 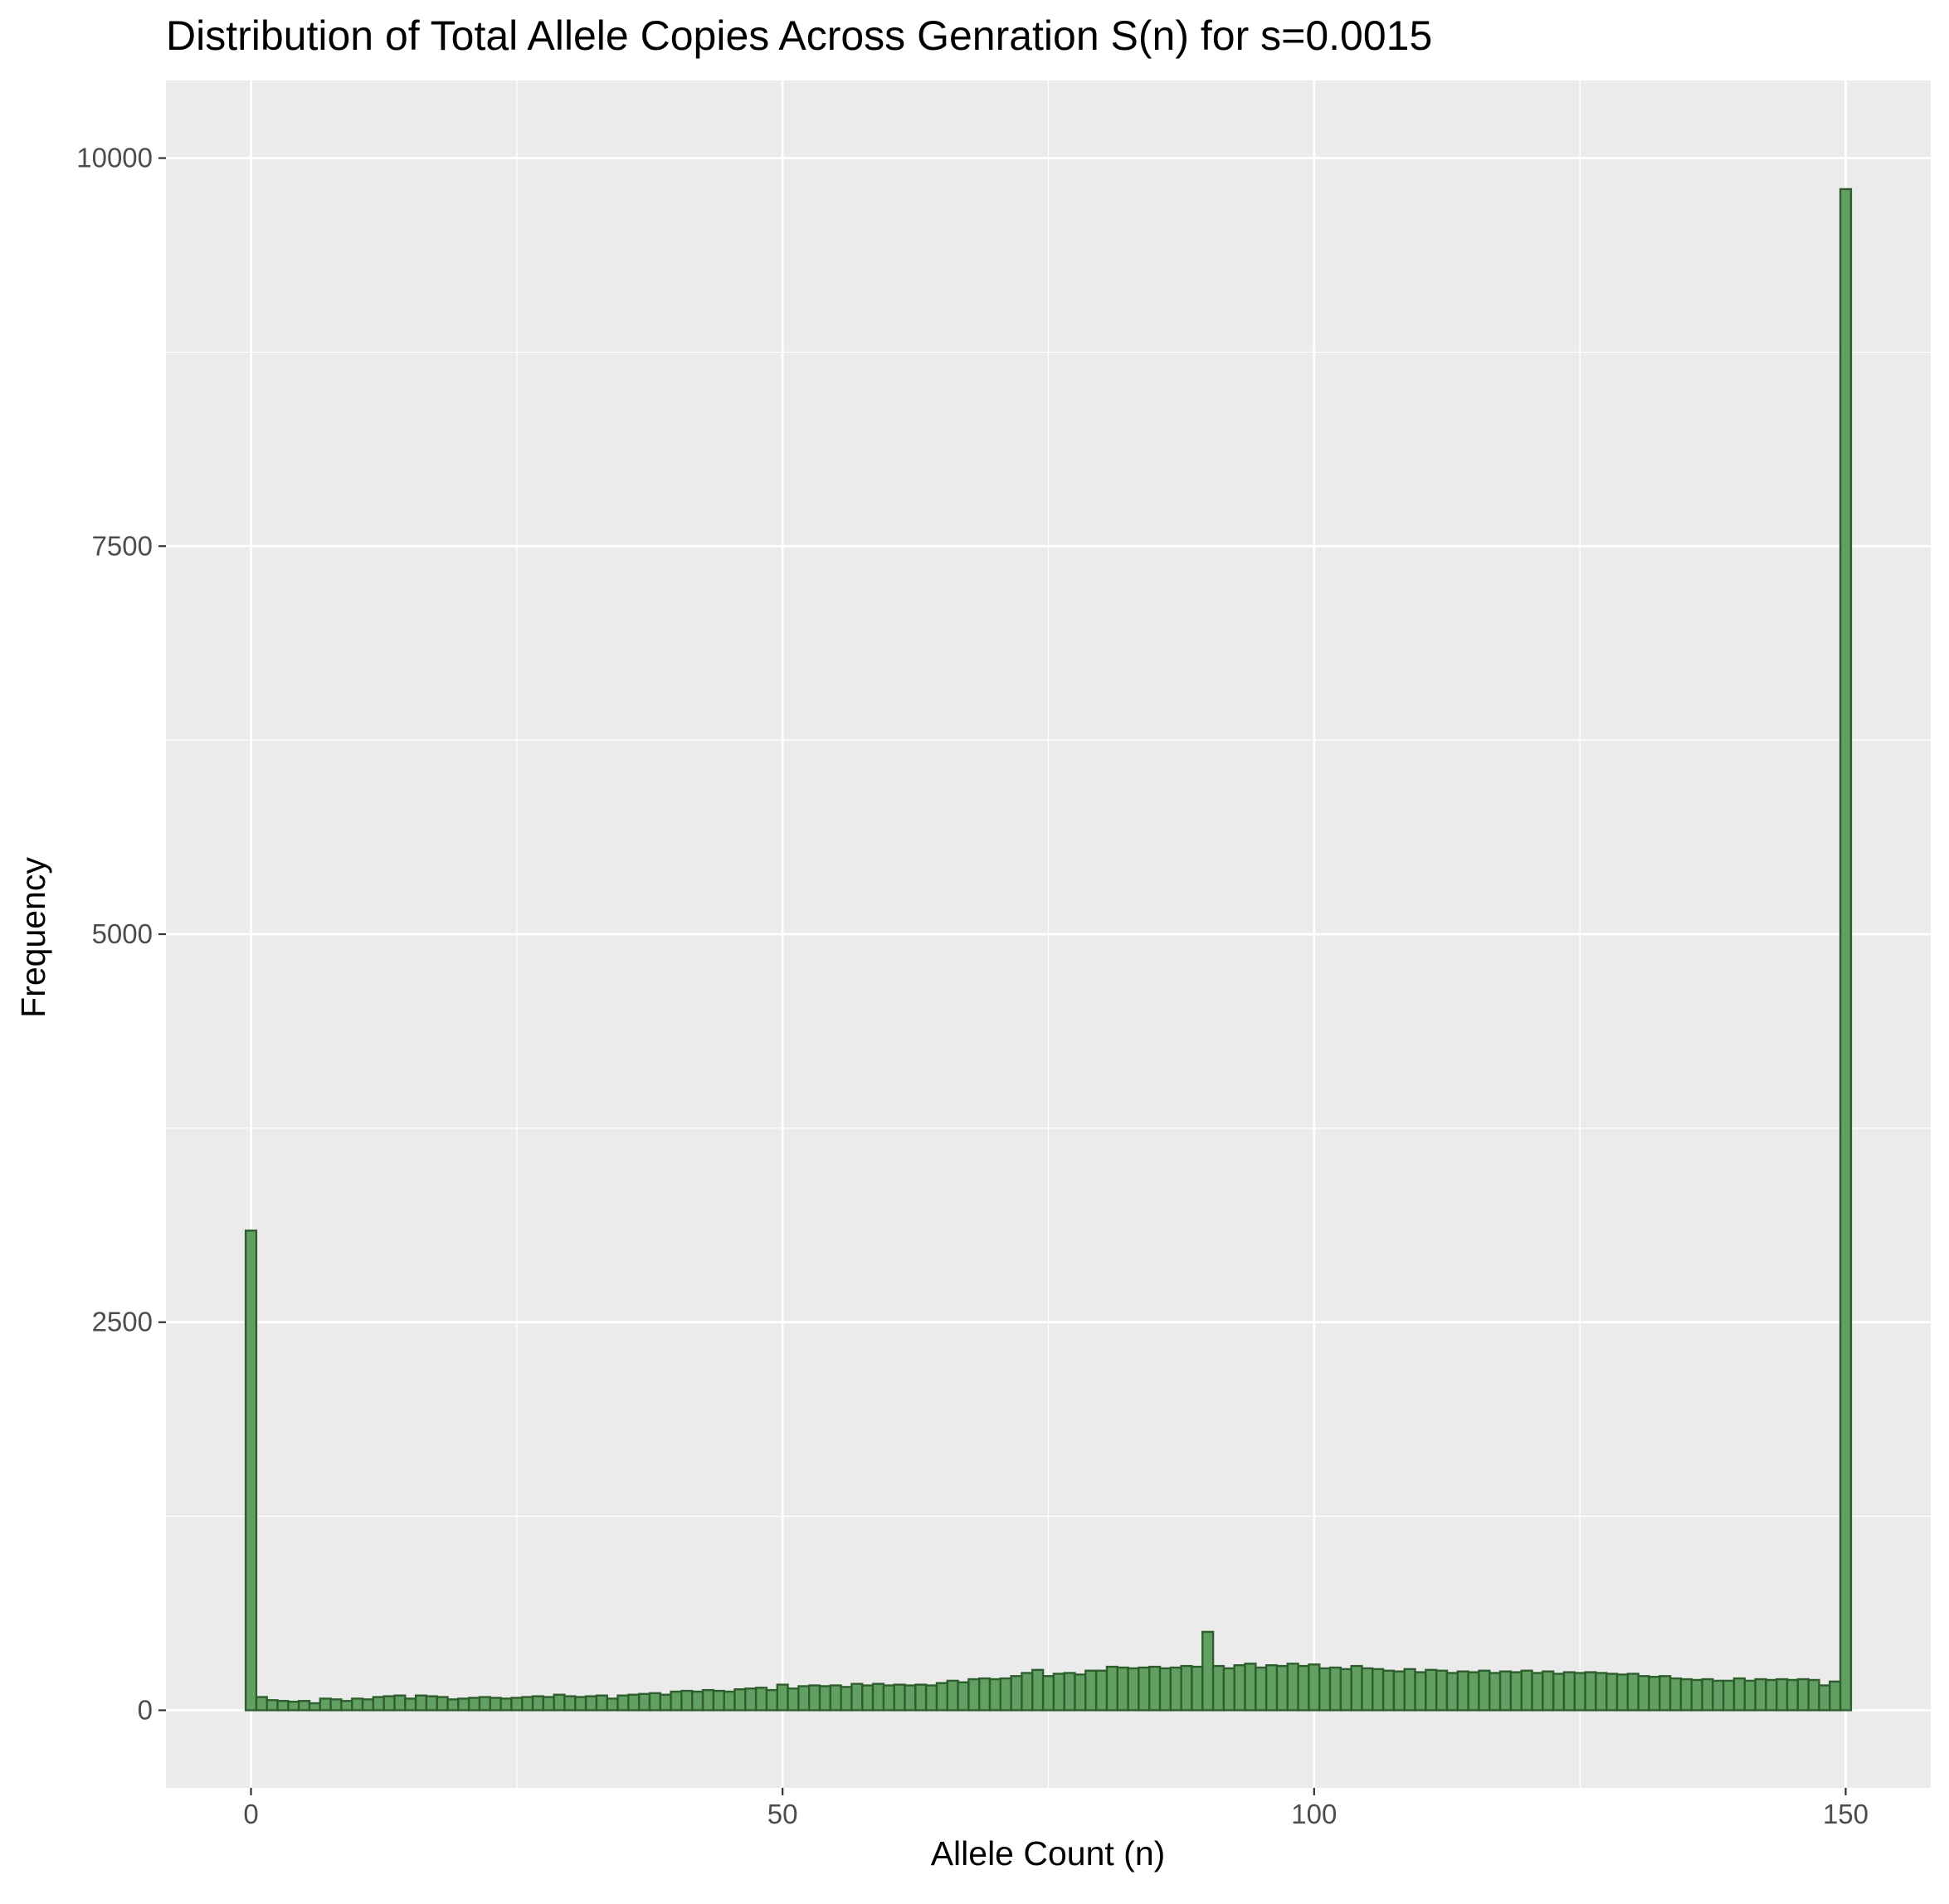 I want to click on x-axis: 0 50 100 150, so click(x=1056, y=1808).